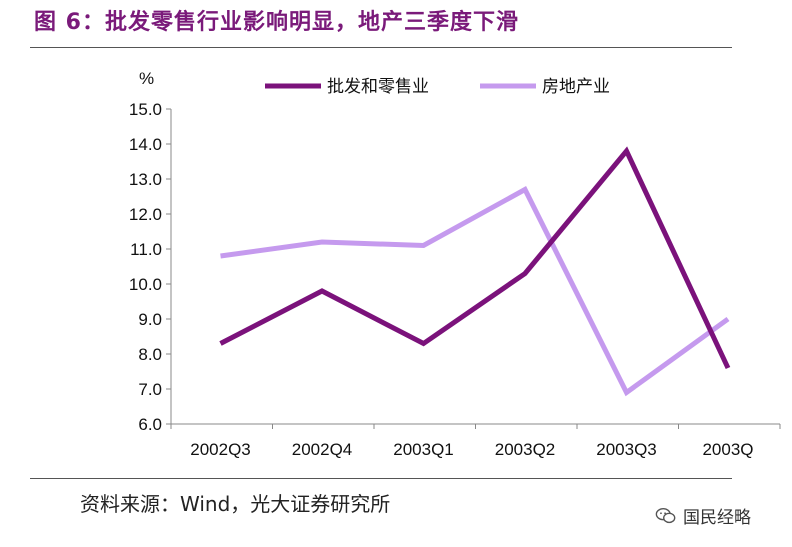  What do you see at coordinates (150, 389) in the screenshot?
I see `y-tick-label: 7.0` at bounding box center [150, 389].